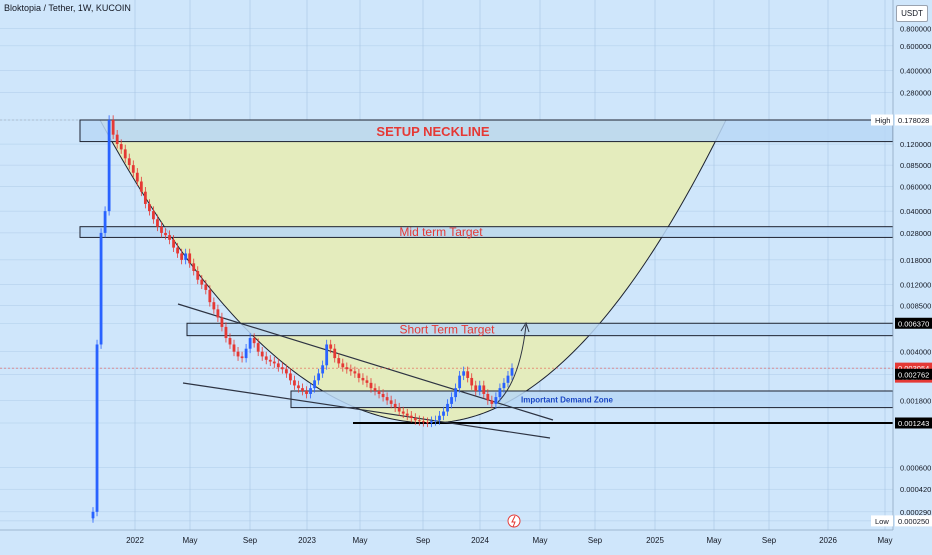 This screenshot has width=932, height=555. I want to click on price-tick-label: 0.008500, so click(915, 306).